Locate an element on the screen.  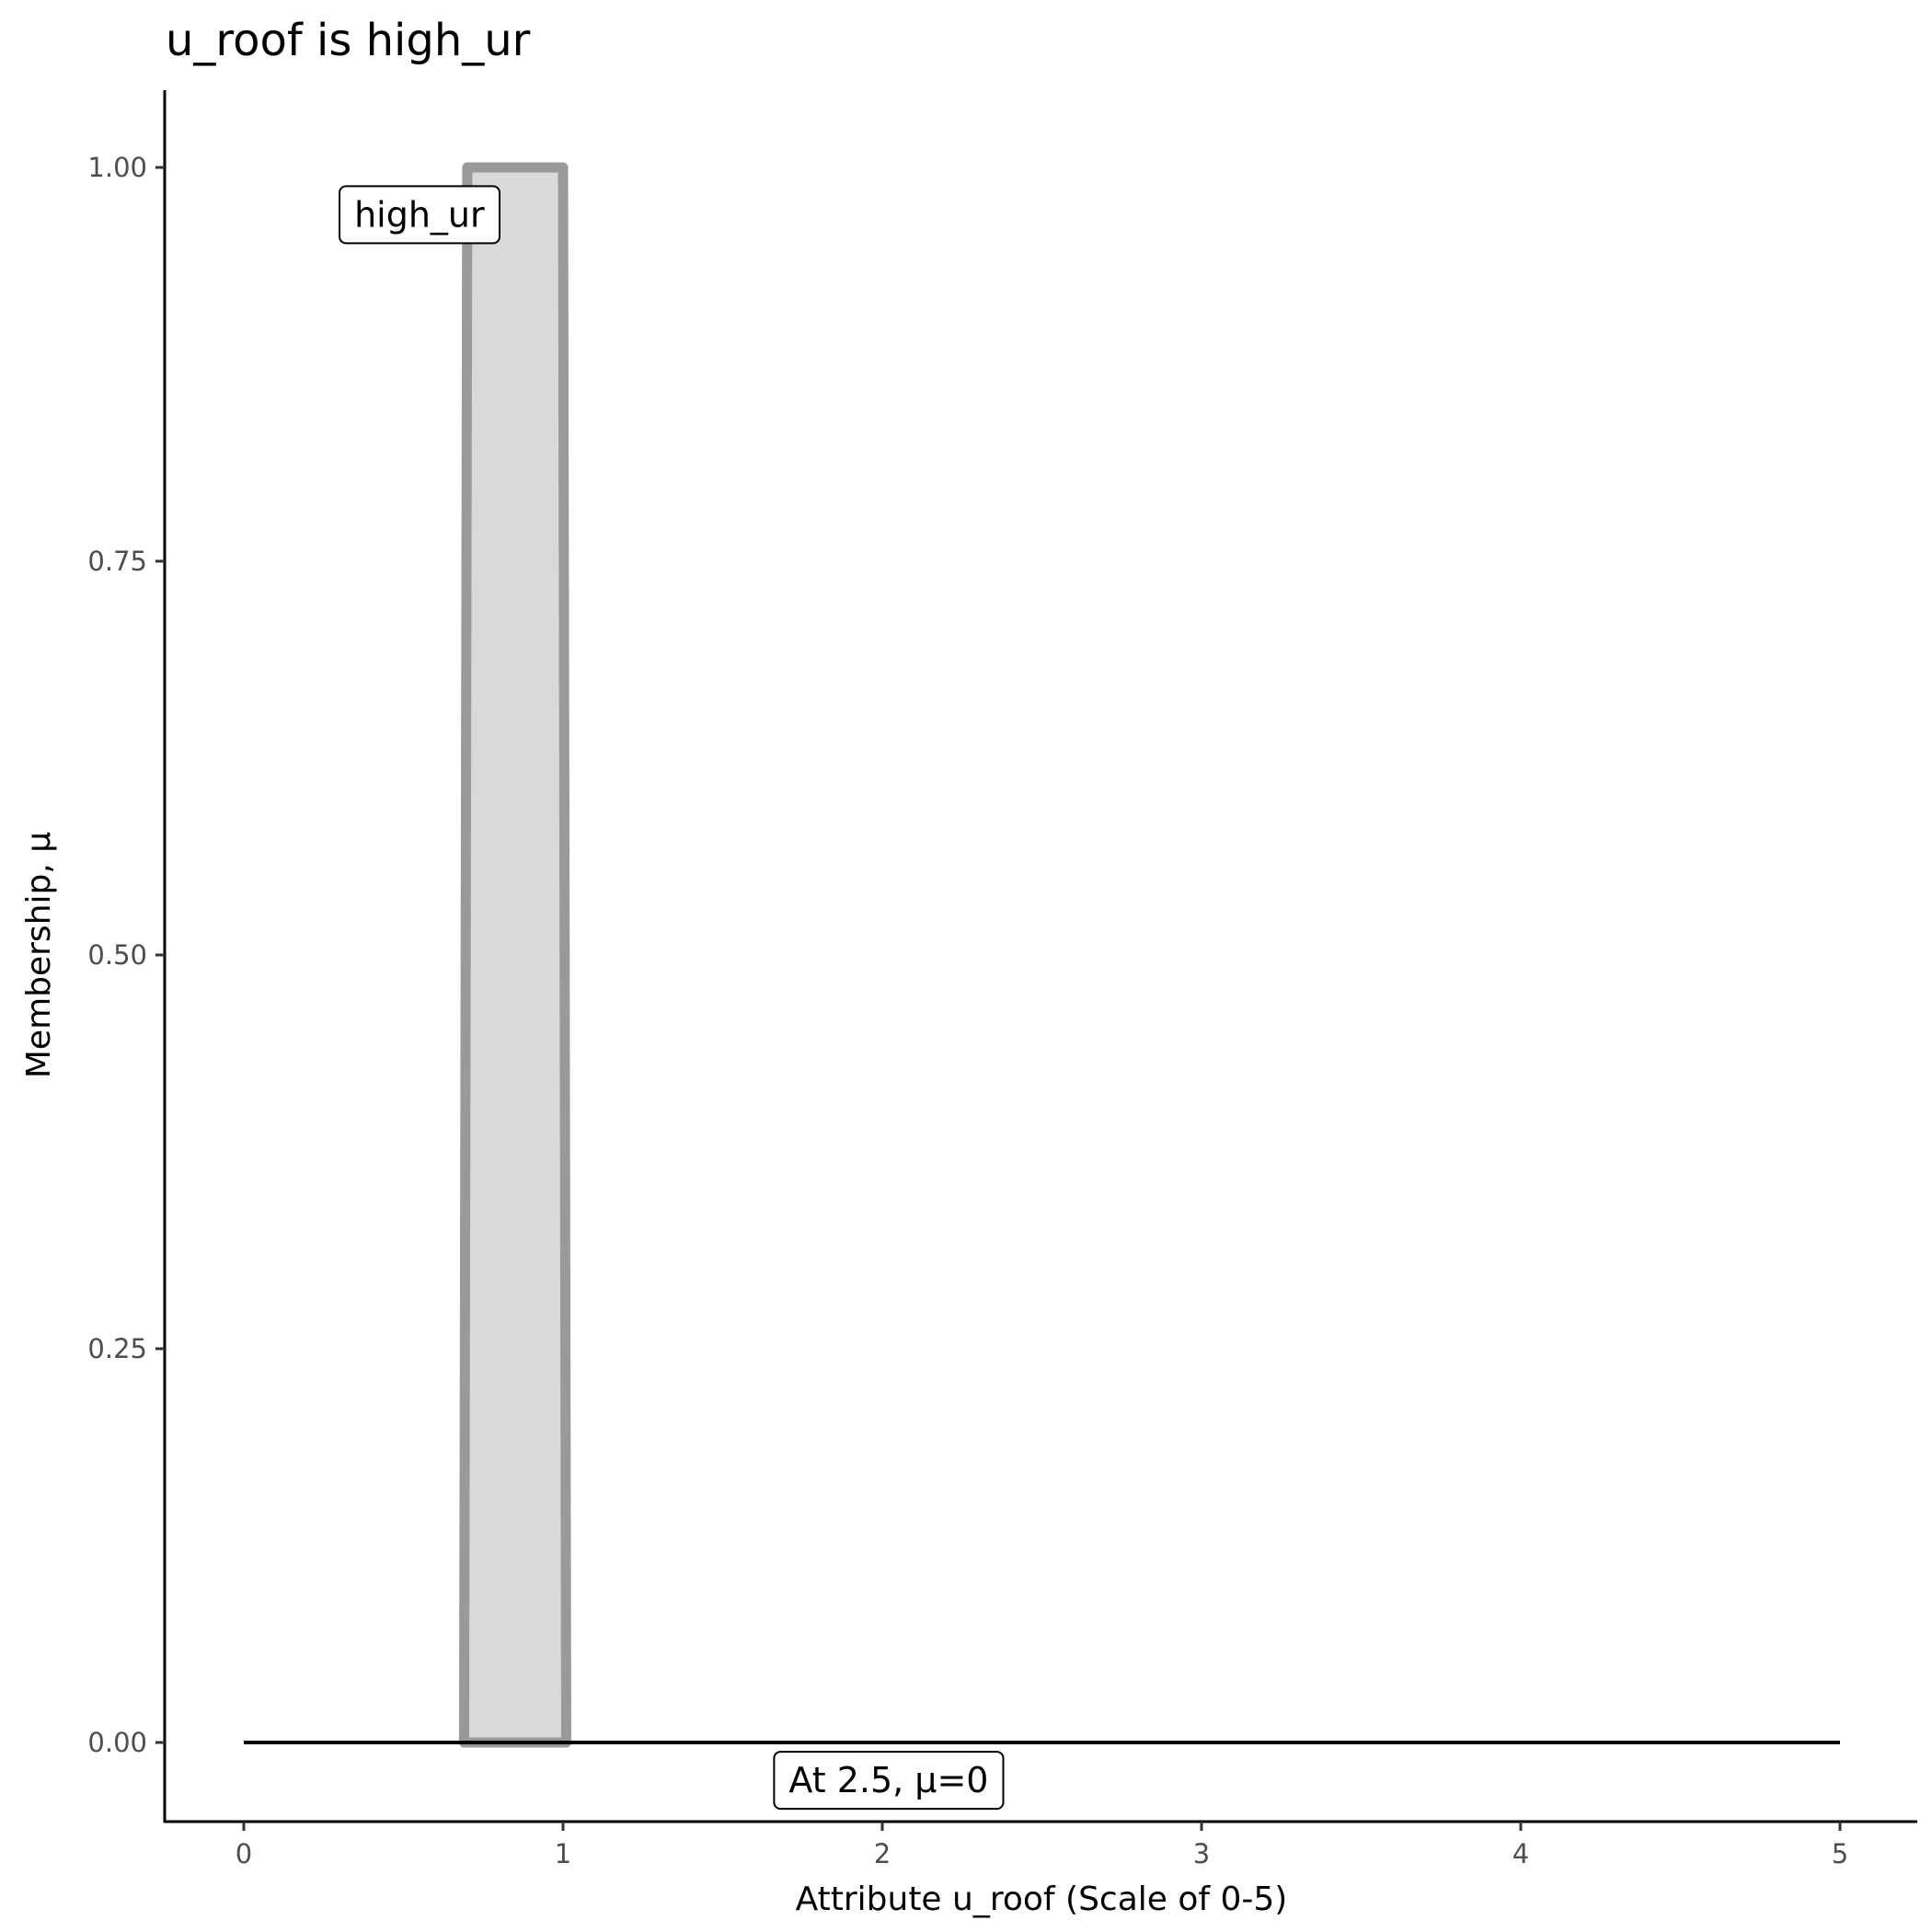
y-tick-label: 1.00 is located at coordinates (117, 167).